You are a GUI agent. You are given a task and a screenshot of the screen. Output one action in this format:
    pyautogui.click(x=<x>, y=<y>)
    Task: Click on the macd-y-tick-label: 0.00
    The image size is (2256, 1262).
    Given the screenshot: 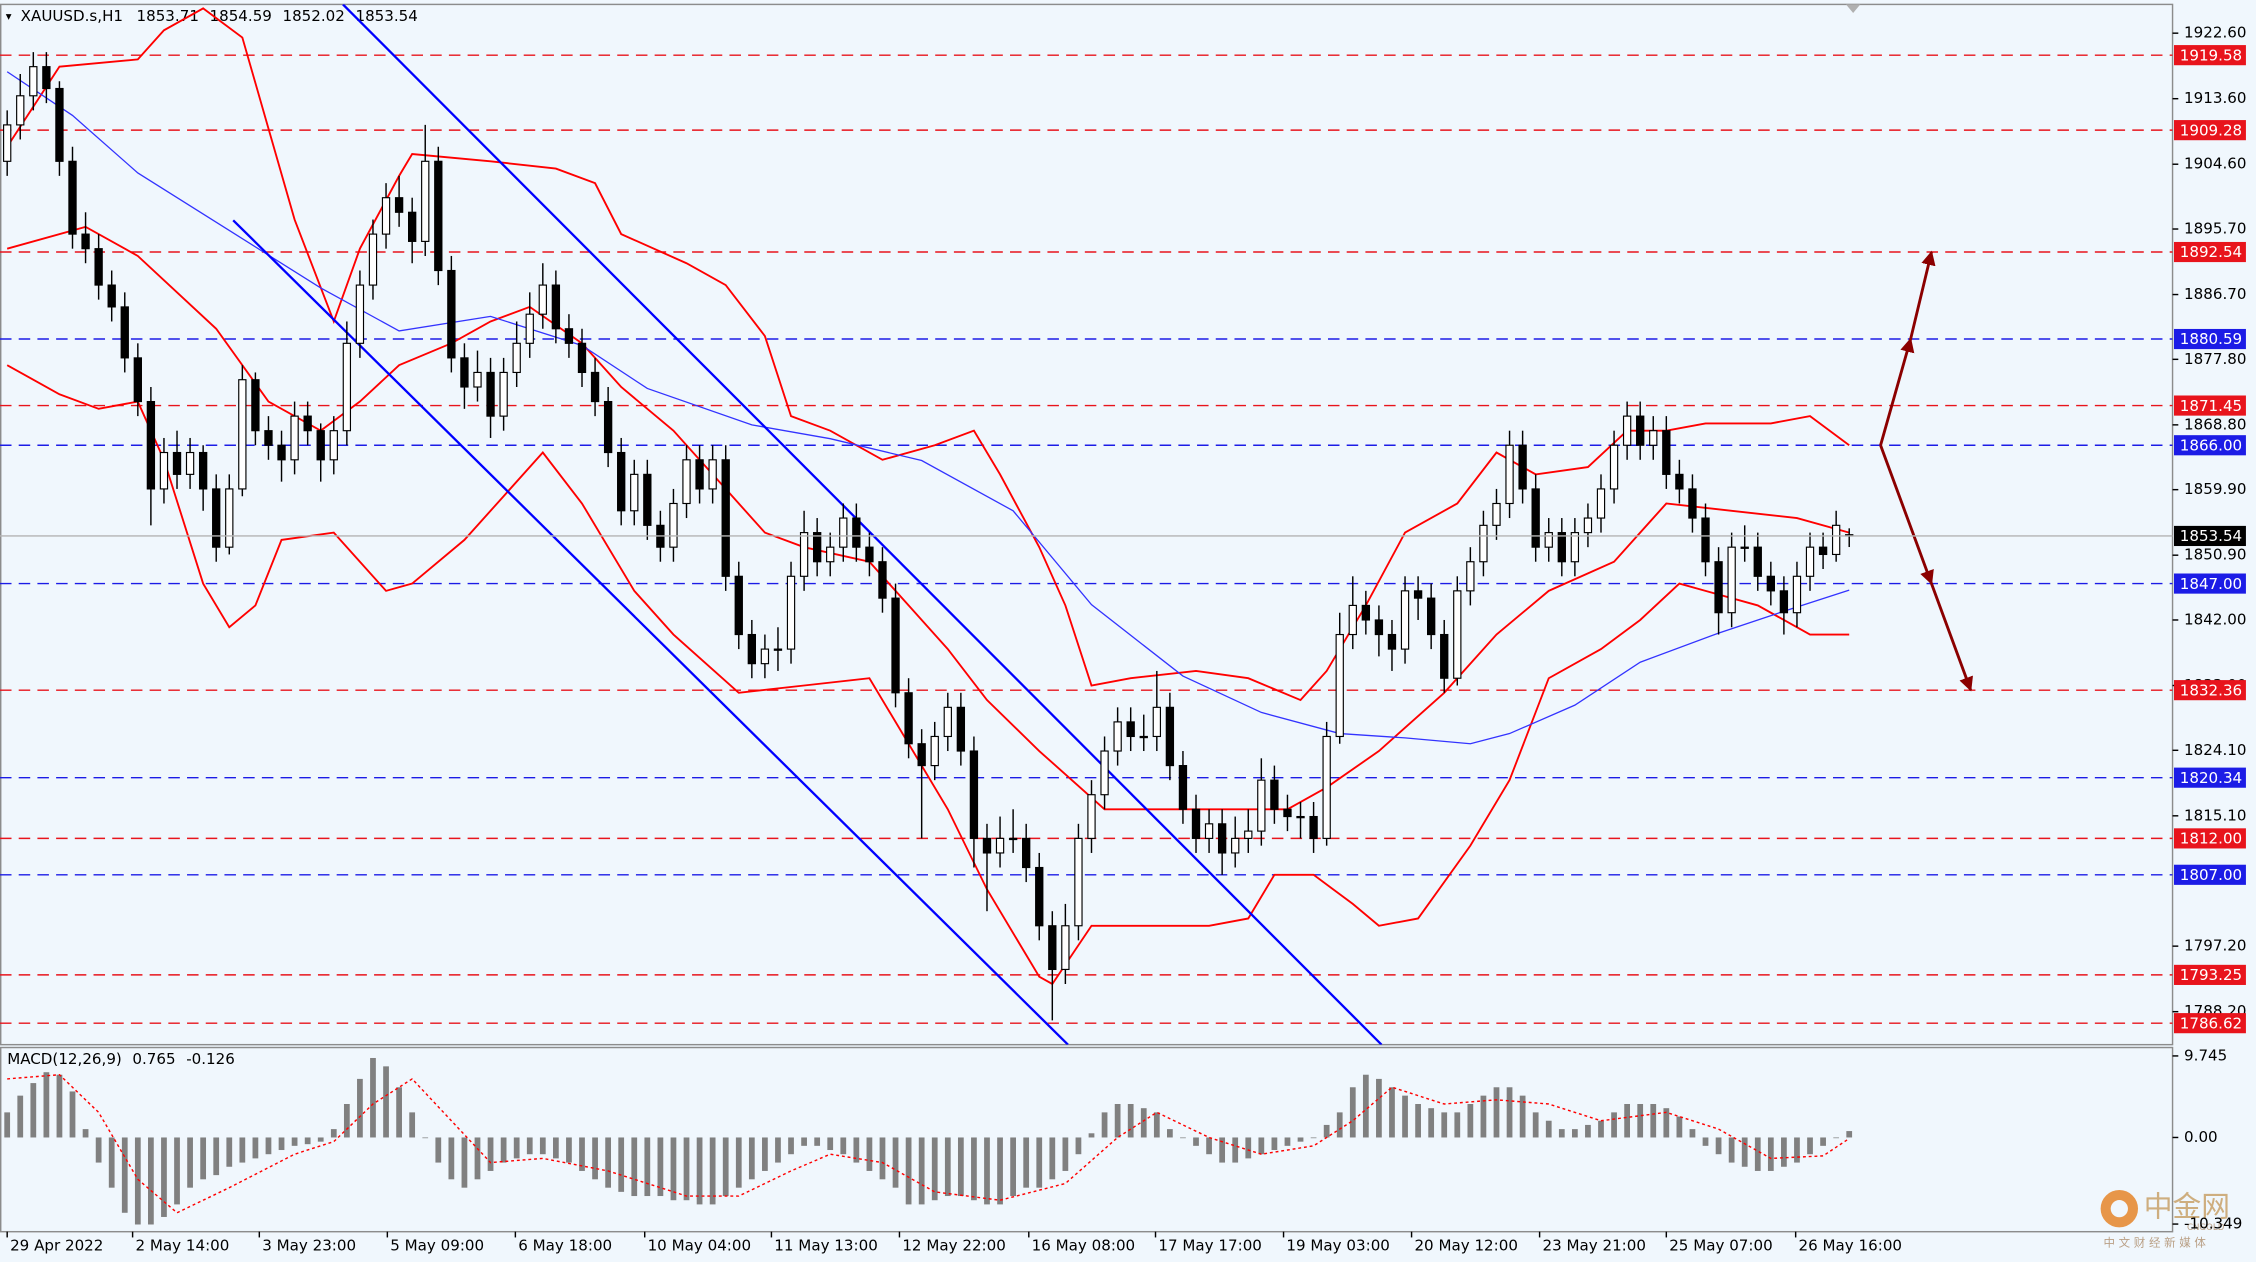 What is the action you would take?
    pyautogui.click(x=2201, y=1137)
    